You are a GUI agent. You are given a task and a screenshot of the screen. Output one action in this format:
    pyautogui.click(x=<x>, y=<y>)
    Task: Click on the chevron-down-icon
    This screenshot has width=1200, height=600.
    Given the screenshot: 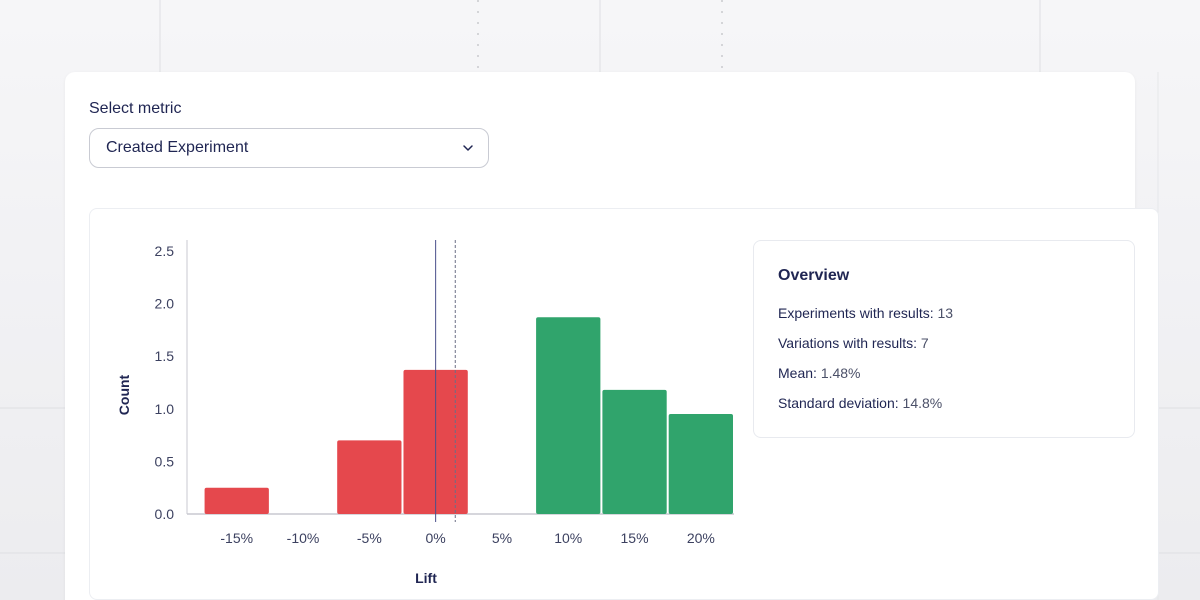 What is the action you would take?
    pyautogui.click(x=468, y=148)
    